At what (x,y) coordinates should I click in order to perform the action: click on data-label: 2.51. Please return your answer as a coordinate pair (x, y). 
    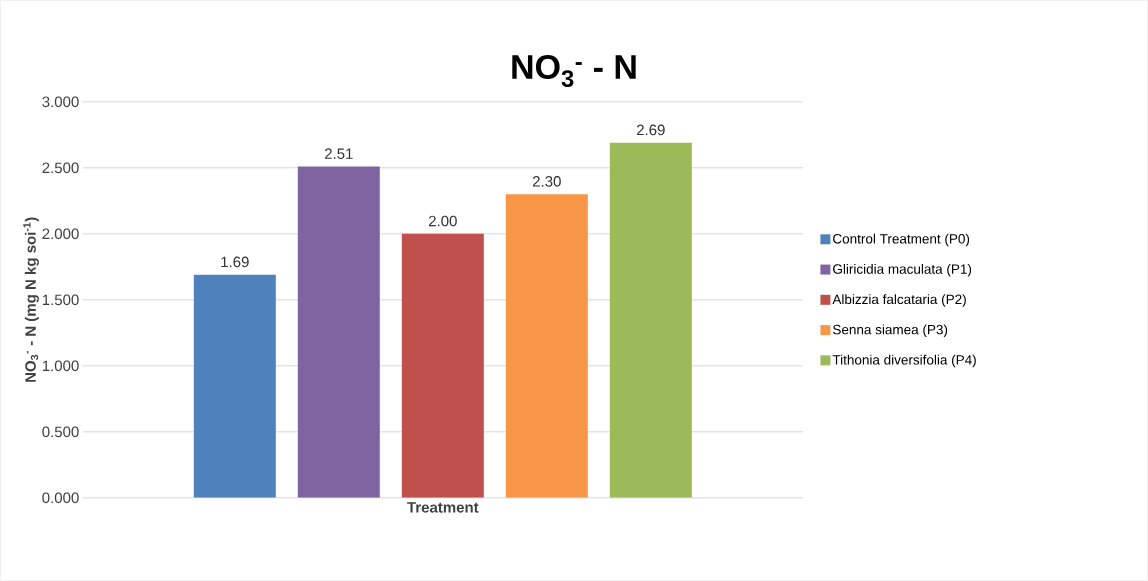
    Looking at the image, I should click on (338, 153).